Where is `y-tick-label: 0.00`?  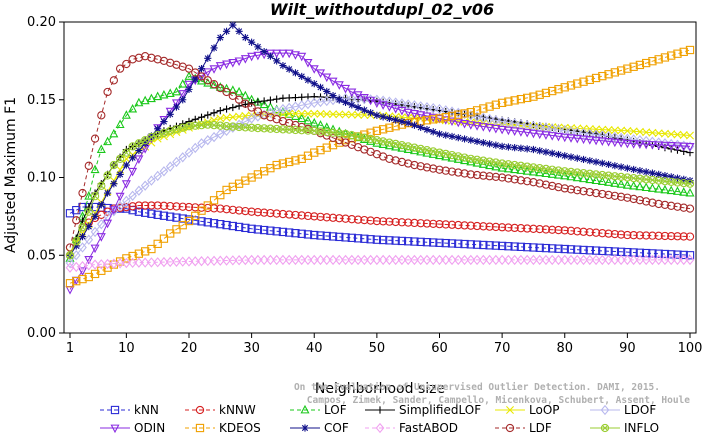
y-tick-label: 0.00 is located at coordinates (41, 333).